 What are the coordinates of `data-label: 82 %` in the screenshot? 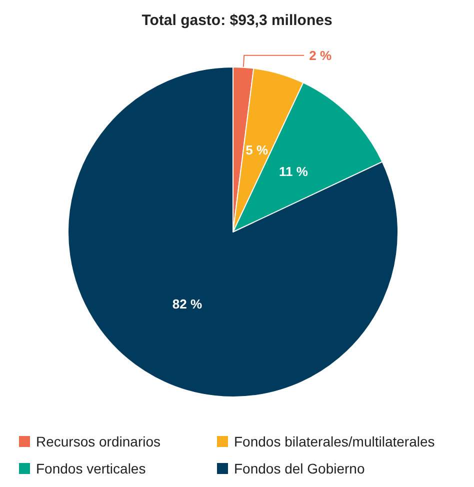 It's located at (187, 304).